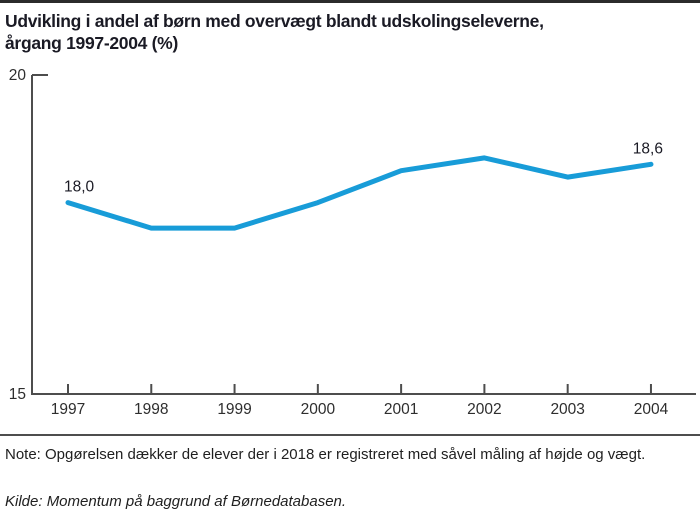 This screenshot has width=700, height=511. Describe the element at coordinates (151, 409) in the screenshot. I see `x-axis-tick-label: 1998` at that location.